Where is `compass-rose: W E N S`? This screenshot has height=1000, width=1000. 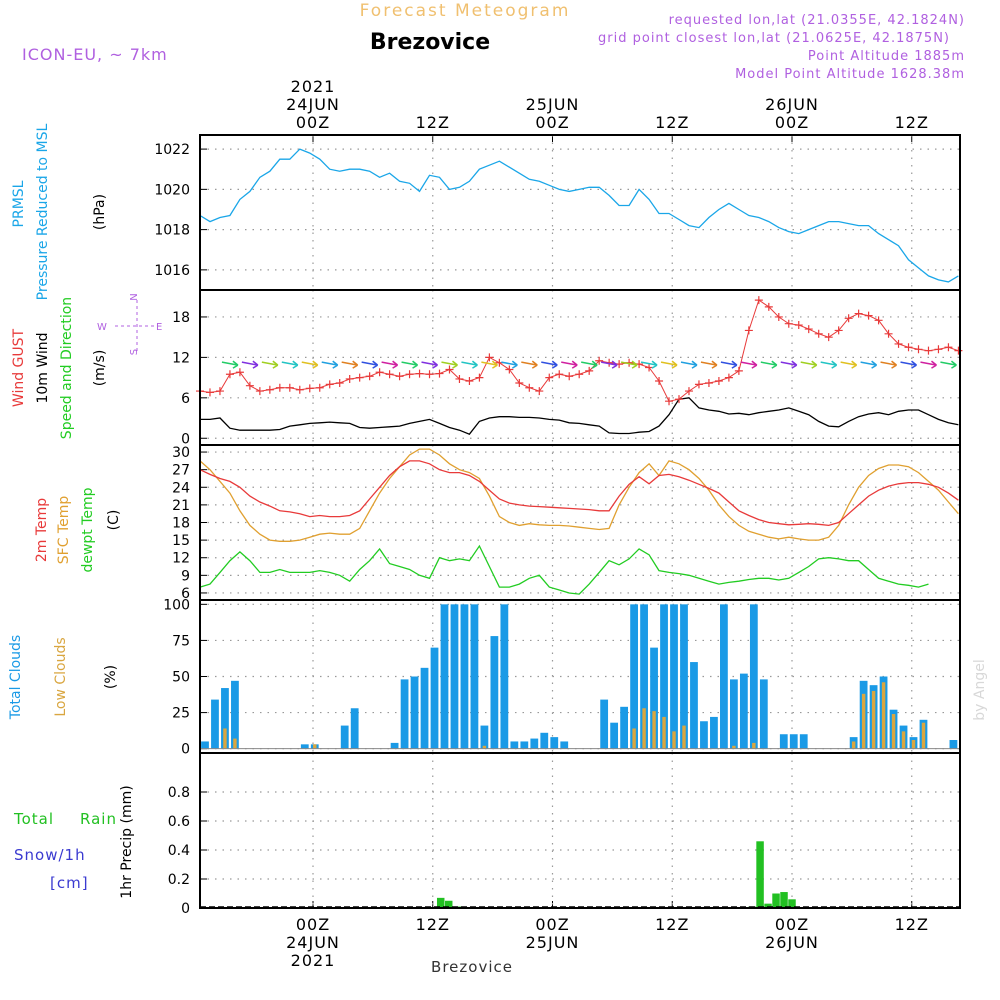 compass-rose: W E N S is located at coordinates (129, 324).